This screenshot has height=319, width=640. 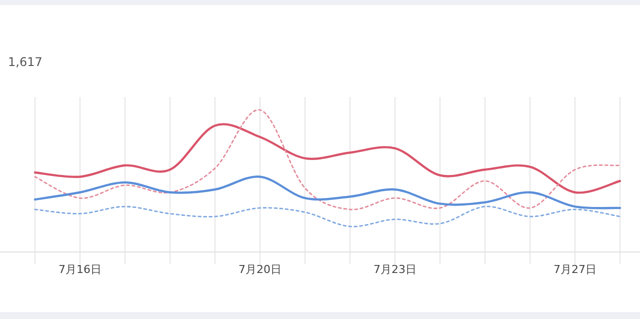 I want to click on x-tick-label: 7月23日, so click(x=395, y=269).